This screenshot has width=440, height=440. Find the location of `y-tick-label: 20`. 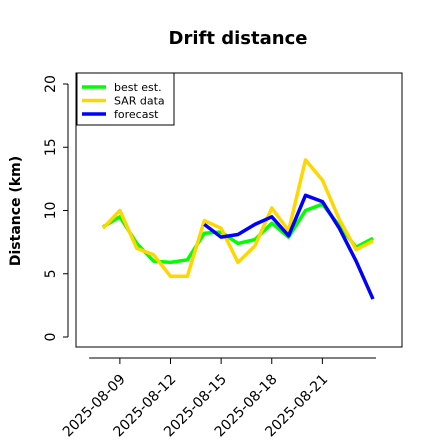

y-tick-label: 20 is located at coordinates (51, 84).